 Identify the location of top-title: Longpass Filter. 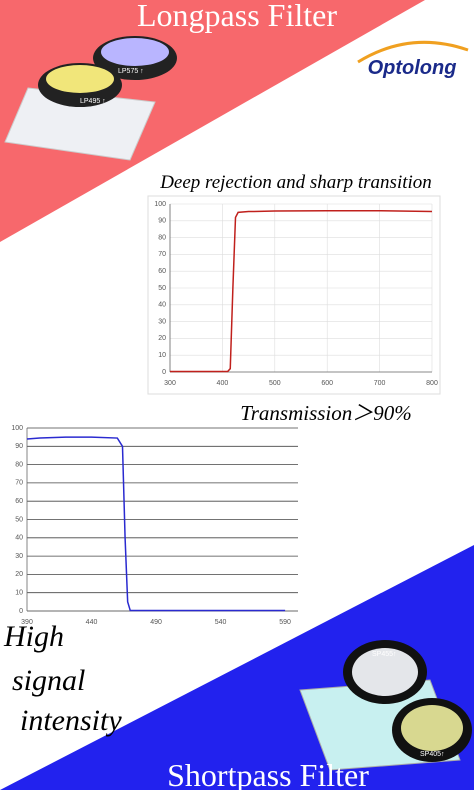
(237, 16).